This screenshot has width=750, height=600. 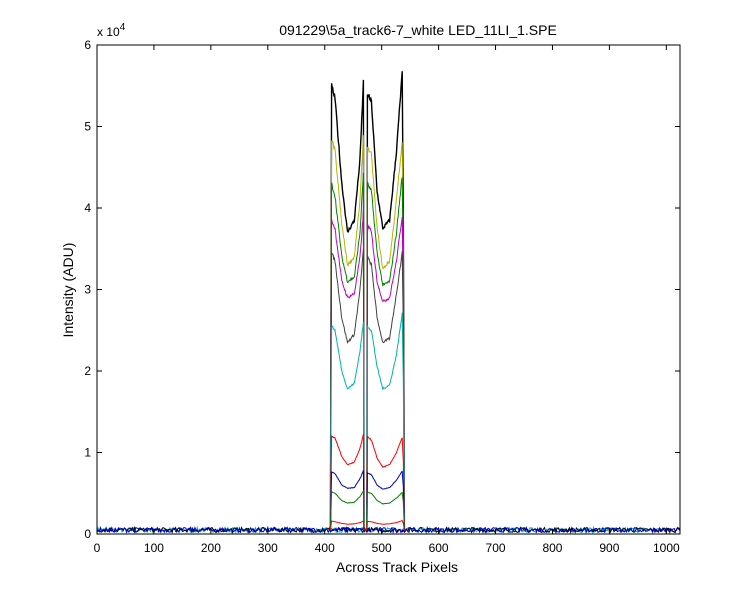 What do you see at coordinates (439, 548) in the screenshot?
I see `x-tick-label: 600` at bounding box center [439, 548].